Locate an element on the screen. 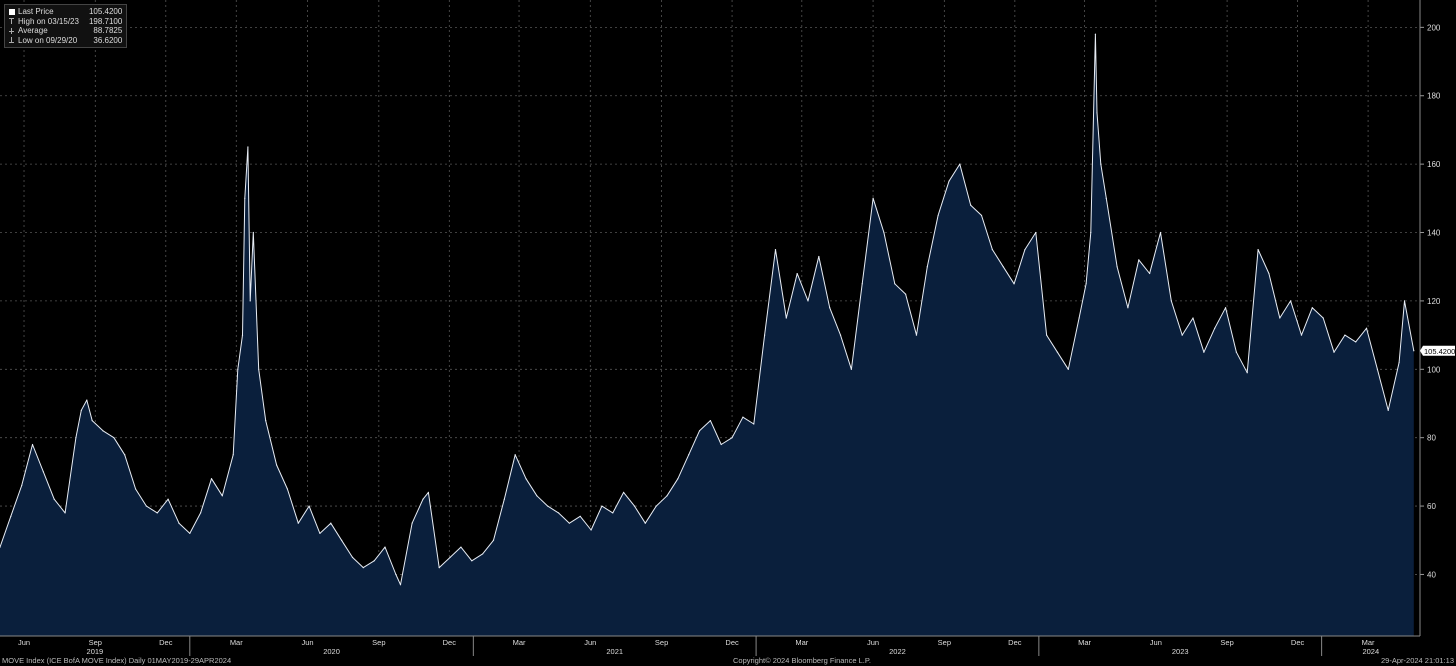  y-tick-label: 140 is located at coordinates (1434, 233).